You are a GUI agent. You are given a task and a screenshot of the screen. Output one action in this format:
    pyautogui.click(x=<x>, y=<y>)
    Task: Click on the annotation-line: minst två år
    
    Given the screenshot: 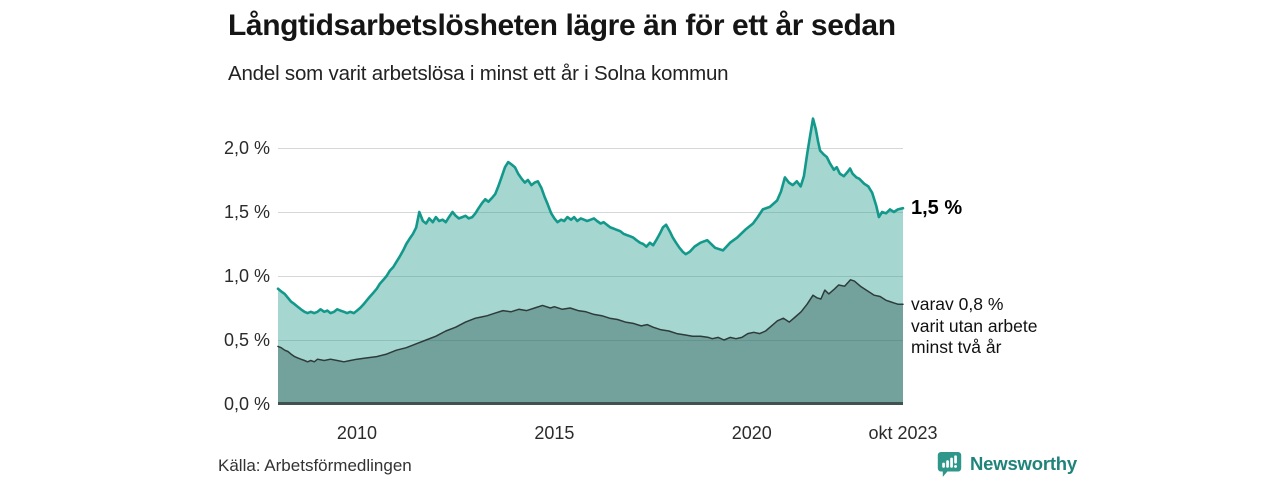 What is the action you would take?
    pyautogui.click(x=956, y=347)
    